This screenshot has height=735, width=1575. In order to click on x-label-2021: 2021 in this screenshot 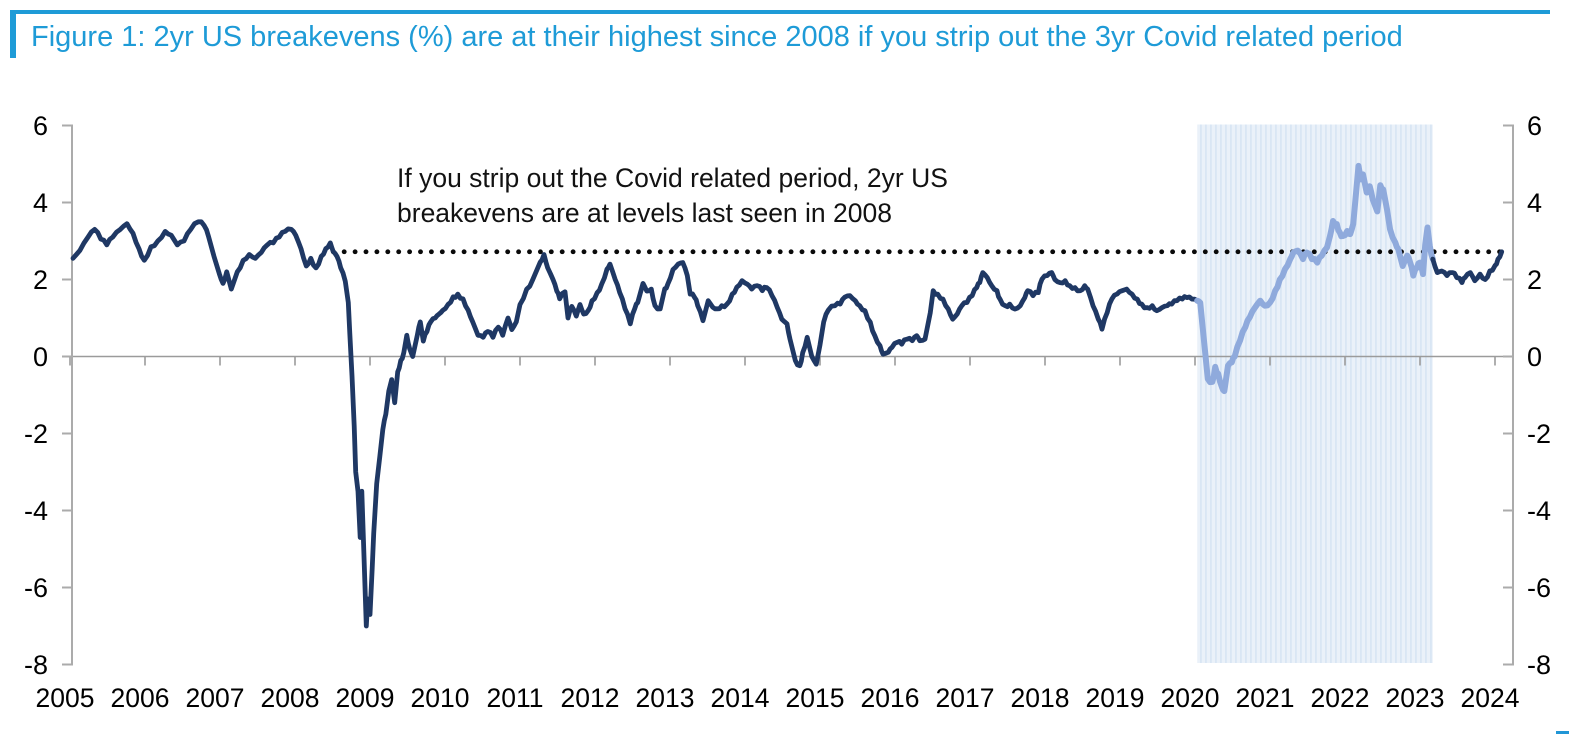, I will do `click(1265, 698)`.